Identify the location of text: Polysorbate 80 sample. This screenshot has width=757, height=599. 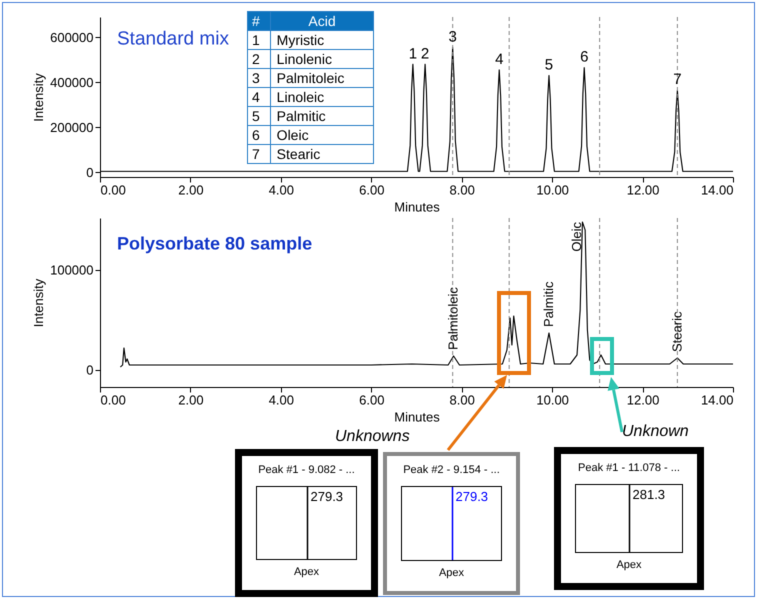
(214, 244).